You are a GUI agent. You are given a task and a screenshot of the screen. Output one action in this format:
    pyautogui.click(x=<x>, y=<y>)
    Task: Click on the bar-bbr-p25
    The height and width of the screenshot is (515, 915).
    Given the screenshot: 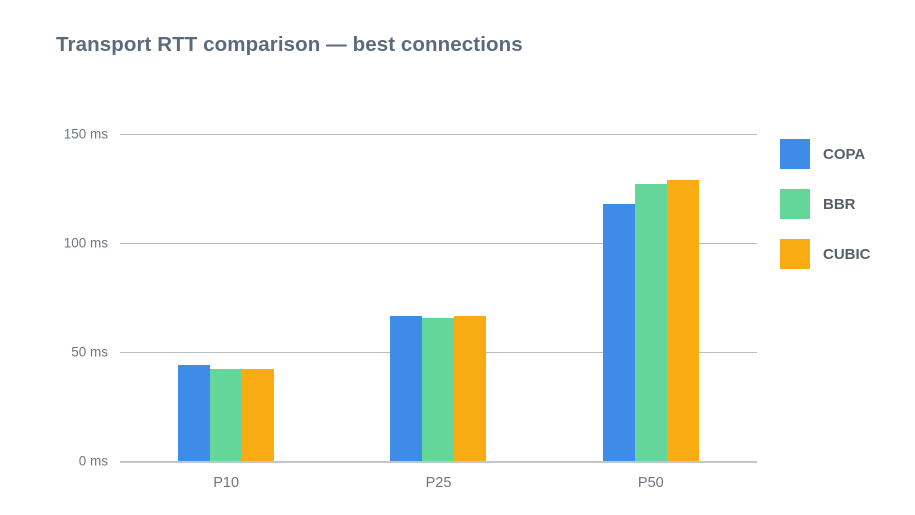 What is the action you would take?
    pyautogui.click(x=438, y=389)
    